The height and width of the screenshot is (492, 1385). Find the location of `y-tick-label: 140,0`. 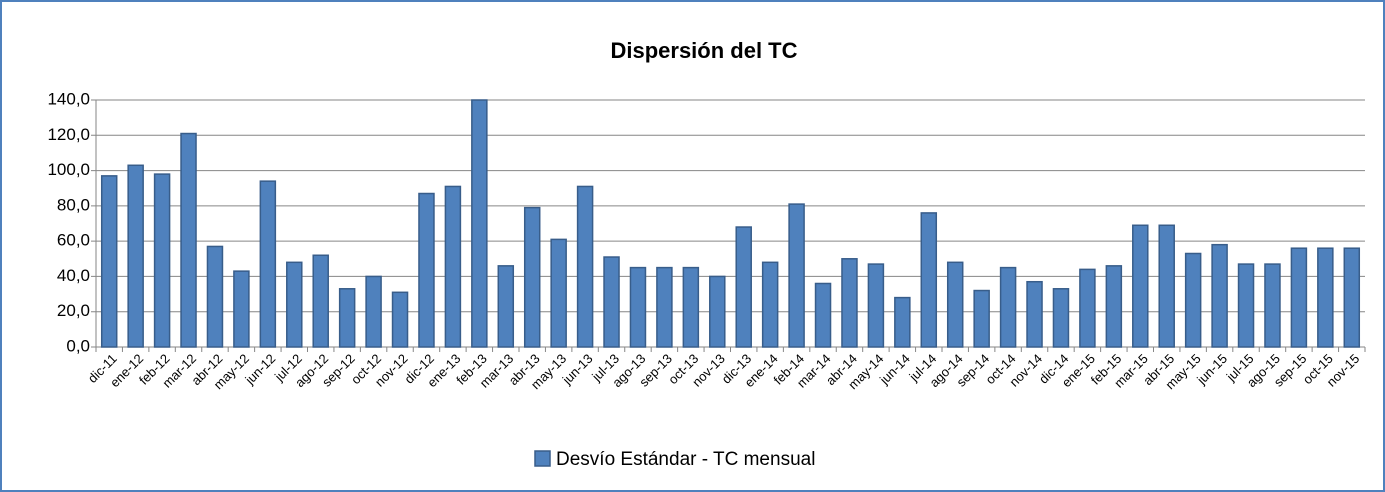

y-tick-label: 140,0 is located at coordinates (68, 98).